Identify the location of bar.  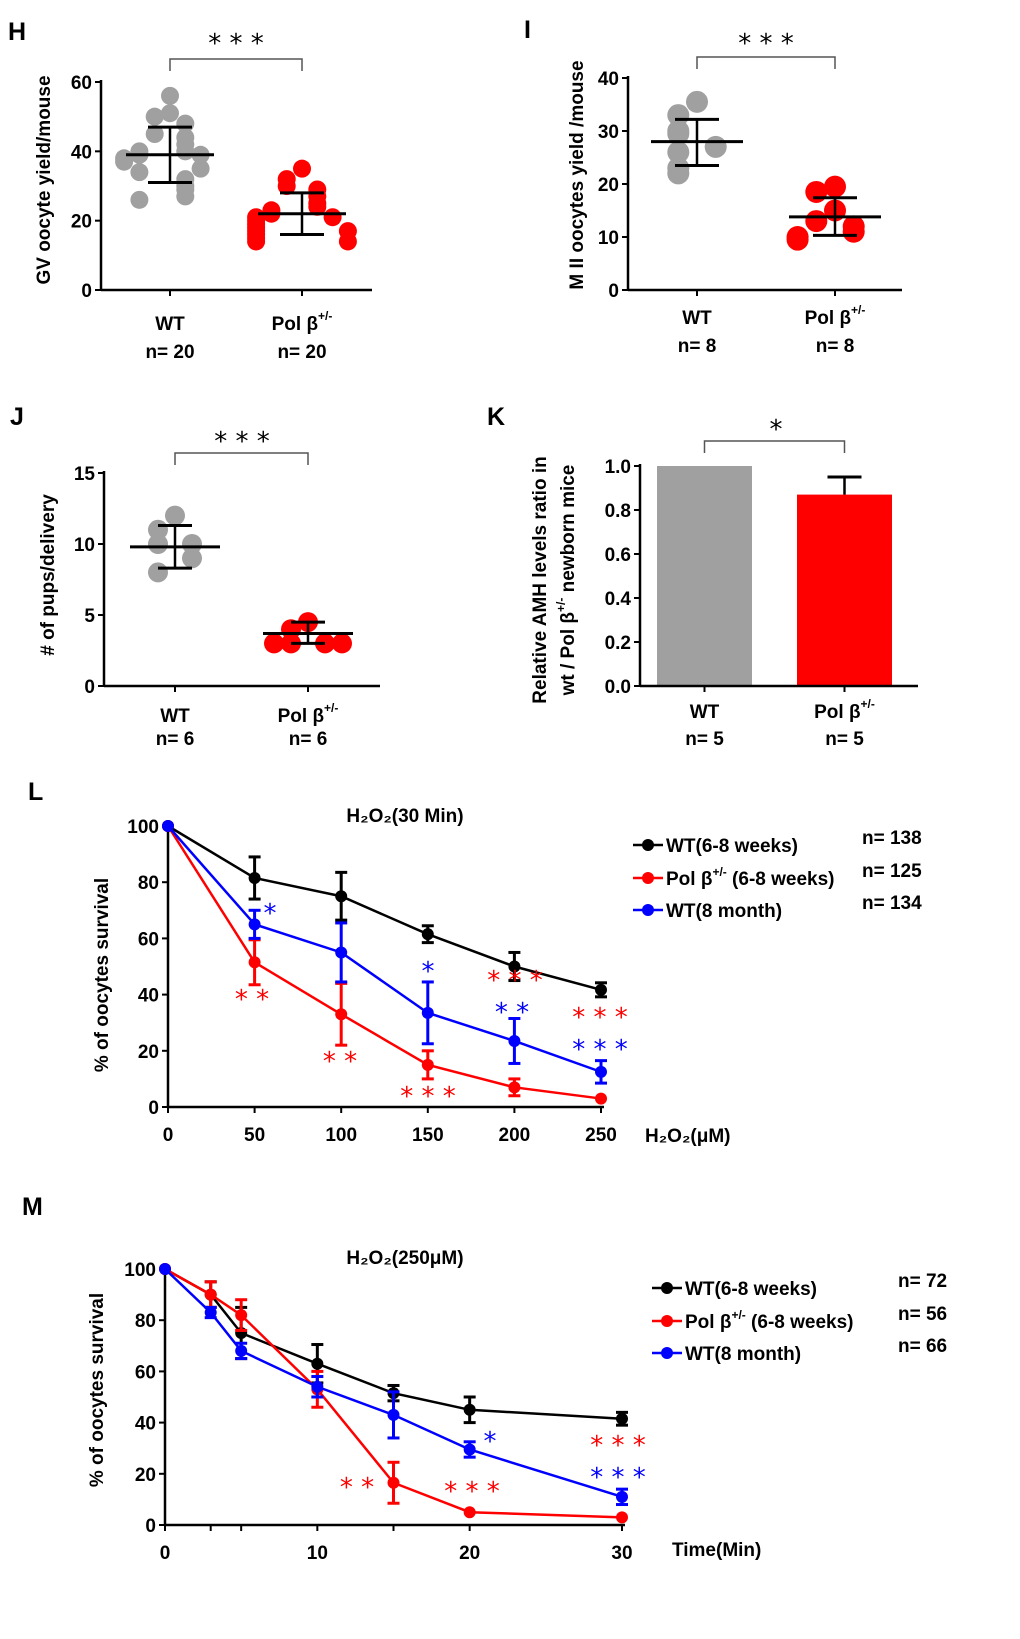
(844, 590).